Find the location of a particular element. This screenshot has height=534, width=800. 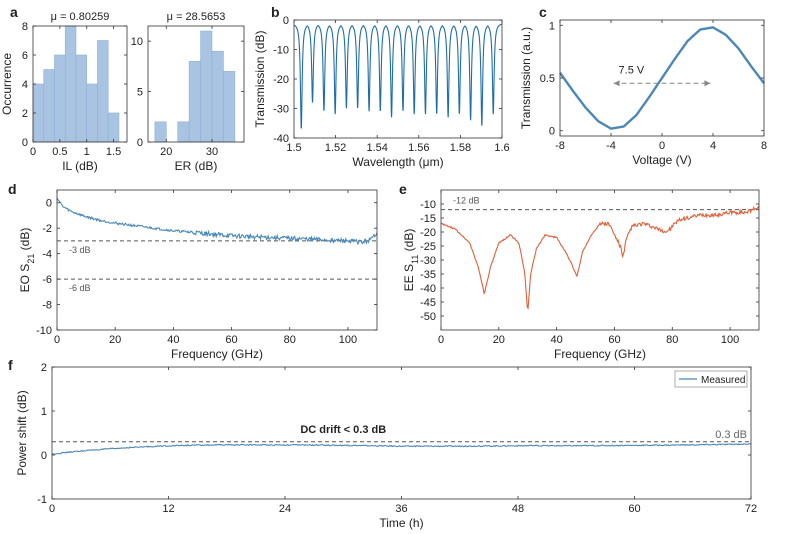

drift-annotation: DC drift < 0.3 dB is located at coordinates (343, 430).